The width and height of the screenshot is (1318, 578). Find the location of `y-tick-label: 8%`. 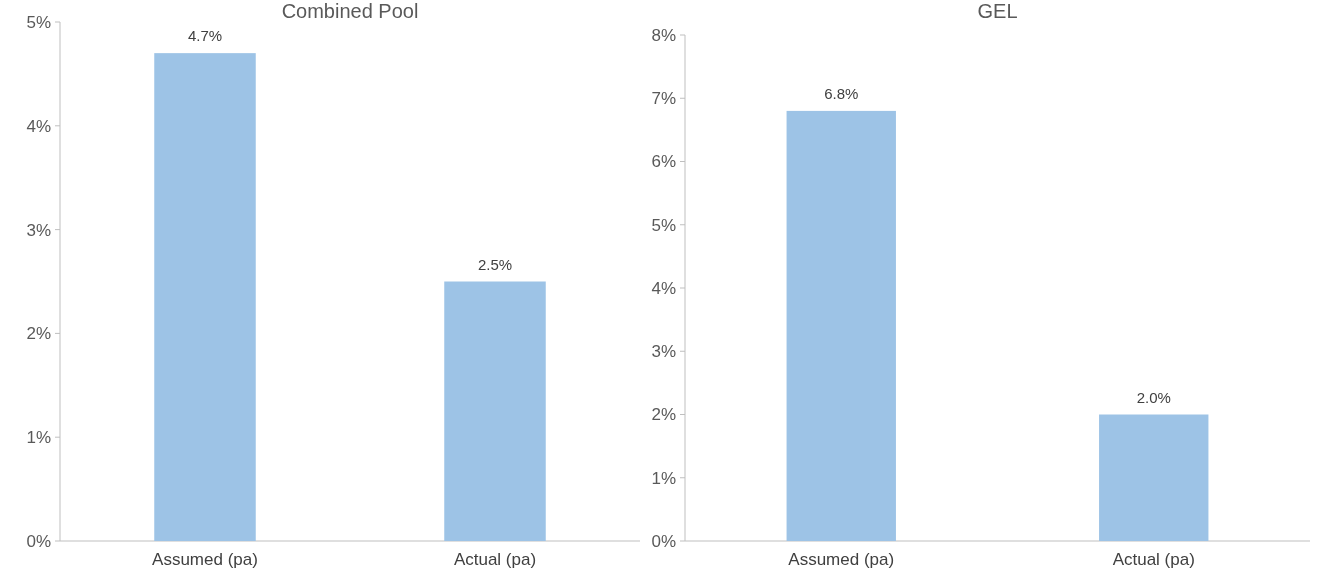

y-tick-label: 8% is located at coordinates (663, 35).